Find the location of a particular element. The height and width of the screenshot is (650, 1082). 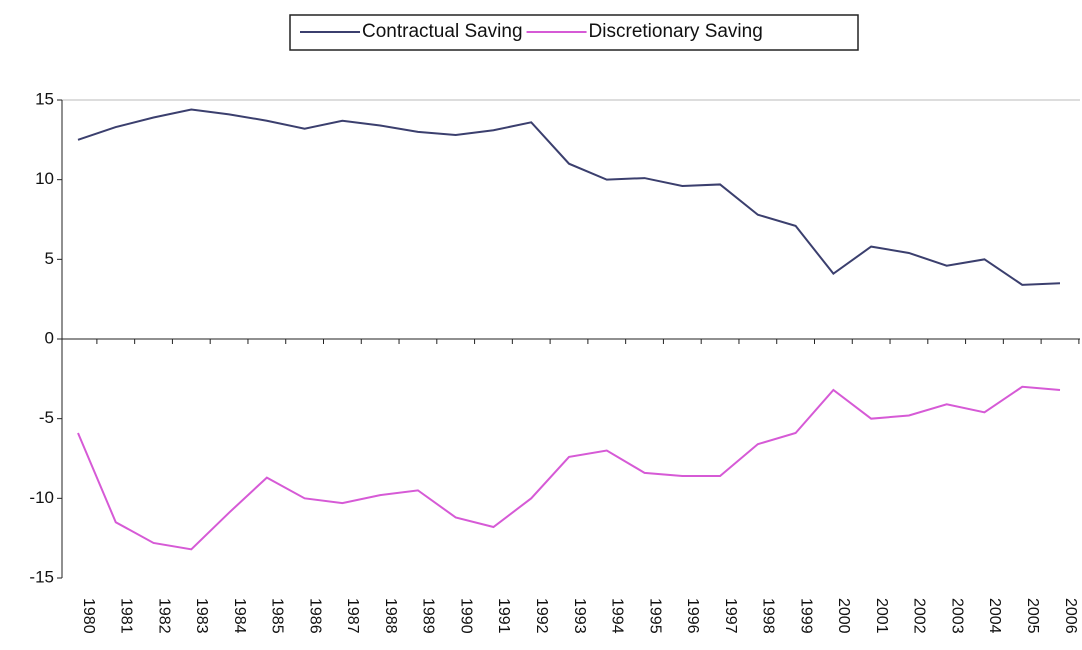

x-tick-label: 2003 is located at coordinates (956, 616).